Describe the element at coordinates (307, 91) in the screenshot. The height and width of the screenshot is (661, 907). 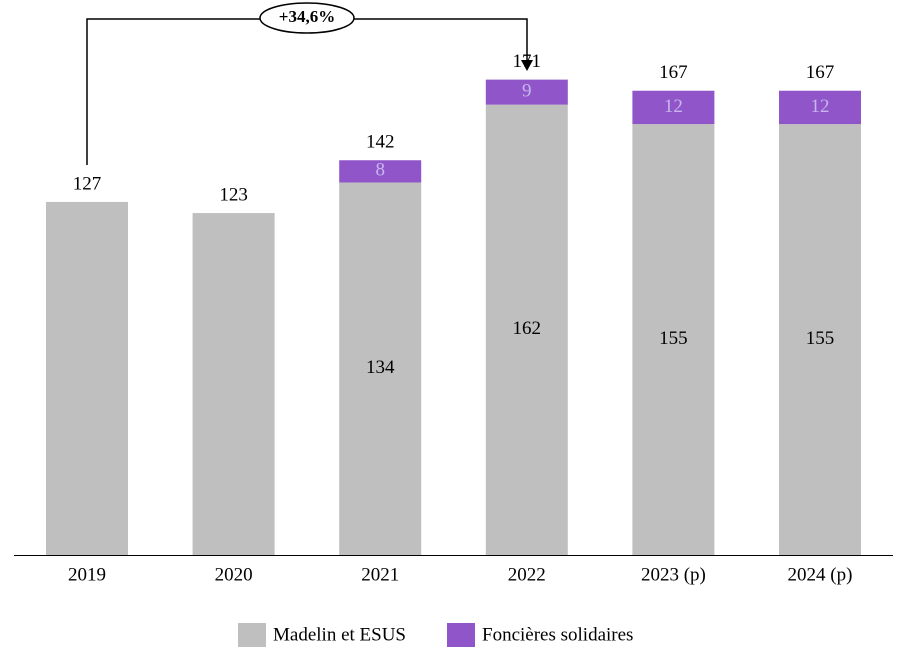
I see `growth-bracket` at that location.